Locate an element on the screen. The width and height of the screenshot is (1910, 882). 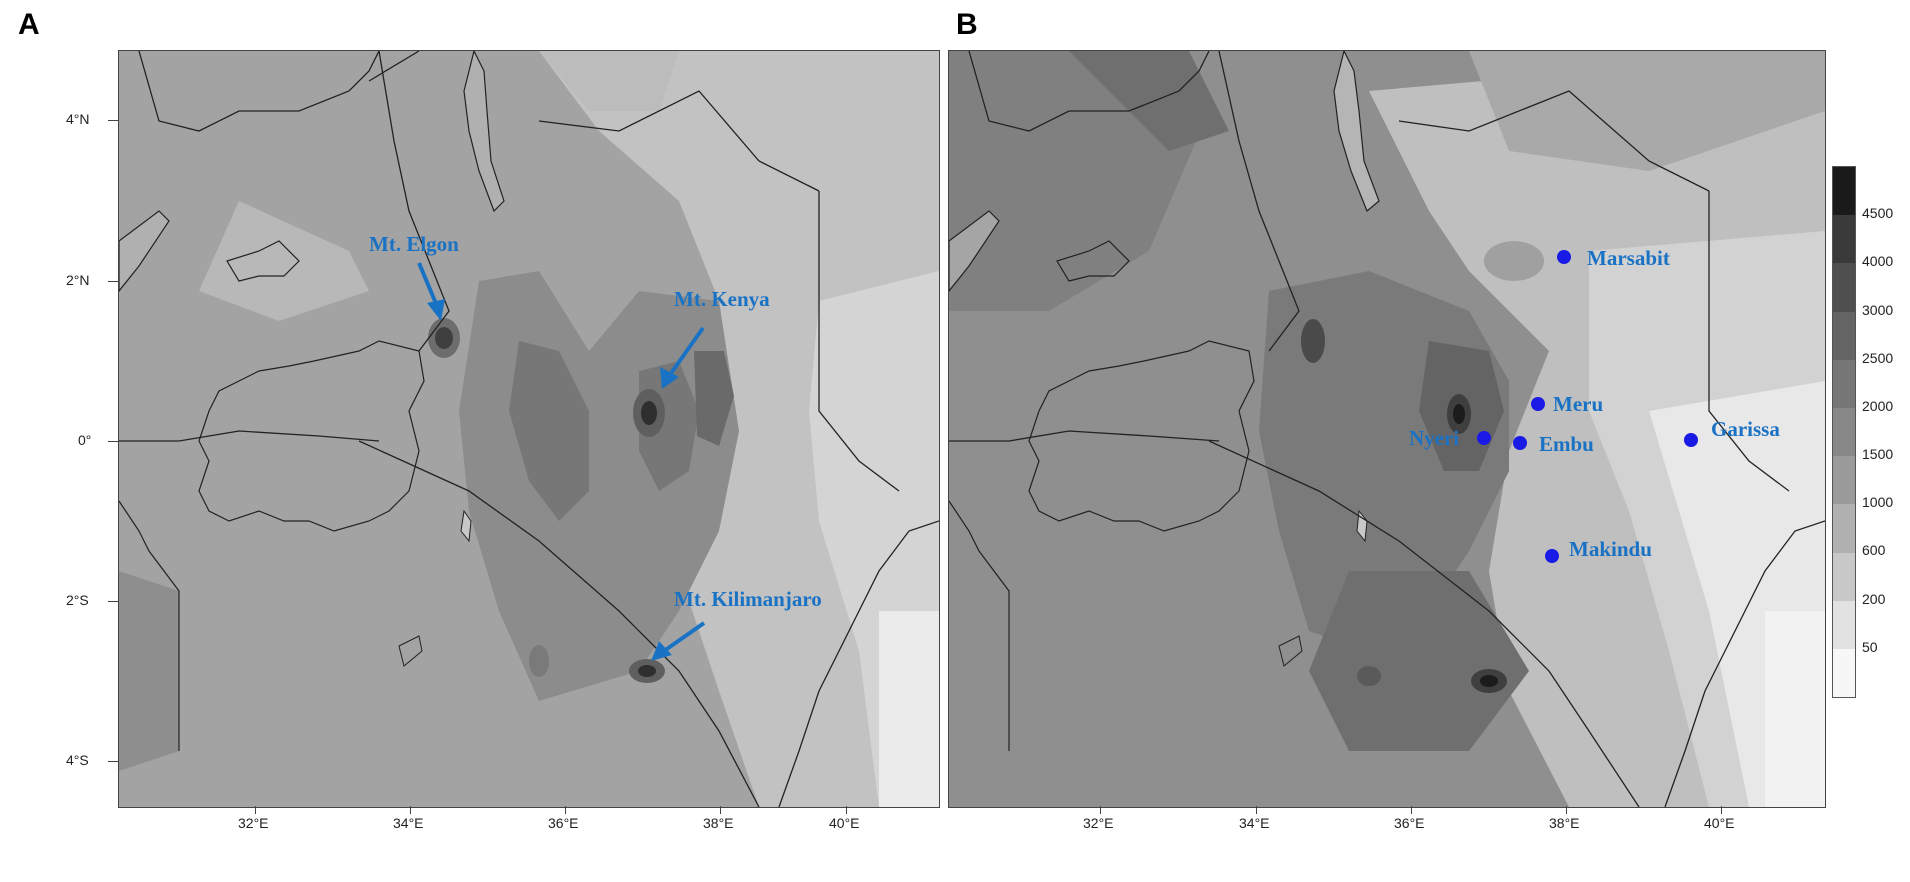
lat-tick-a-2s: 2°S is located at coordinates (77, 600).